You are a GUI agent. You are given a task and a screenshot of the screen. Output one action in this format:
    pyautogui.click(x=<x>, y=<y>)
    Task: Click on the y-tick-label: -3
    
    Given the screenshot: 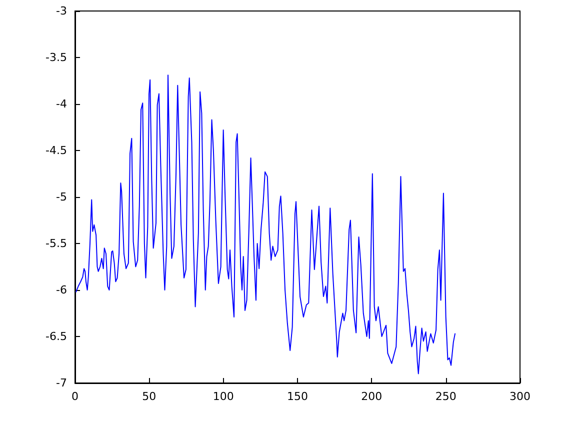 What is the action you would take?
    pyautogui.click(x=61, y=11)
    